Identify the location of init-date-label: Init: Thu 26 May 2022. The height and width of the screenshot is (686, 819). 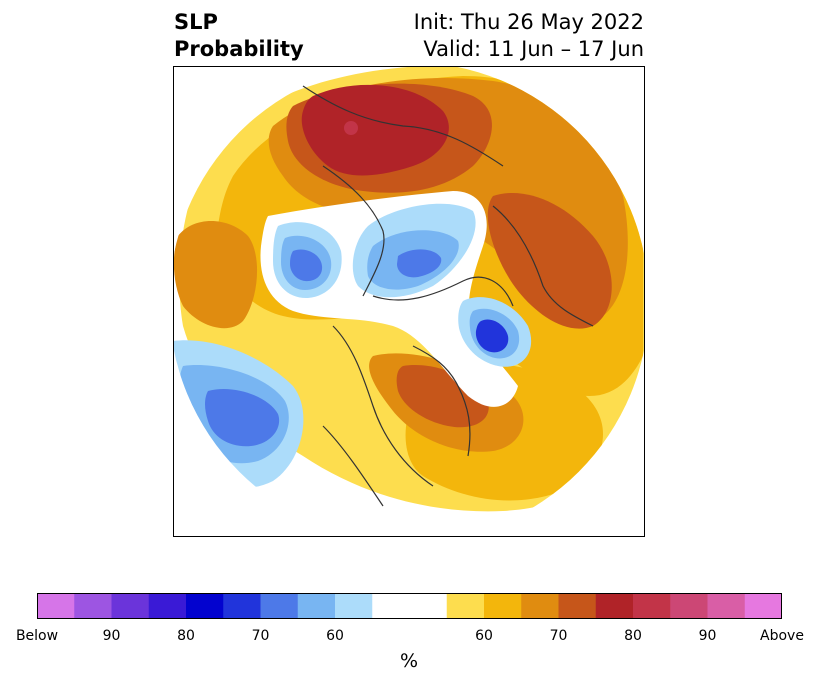
(528, 22).